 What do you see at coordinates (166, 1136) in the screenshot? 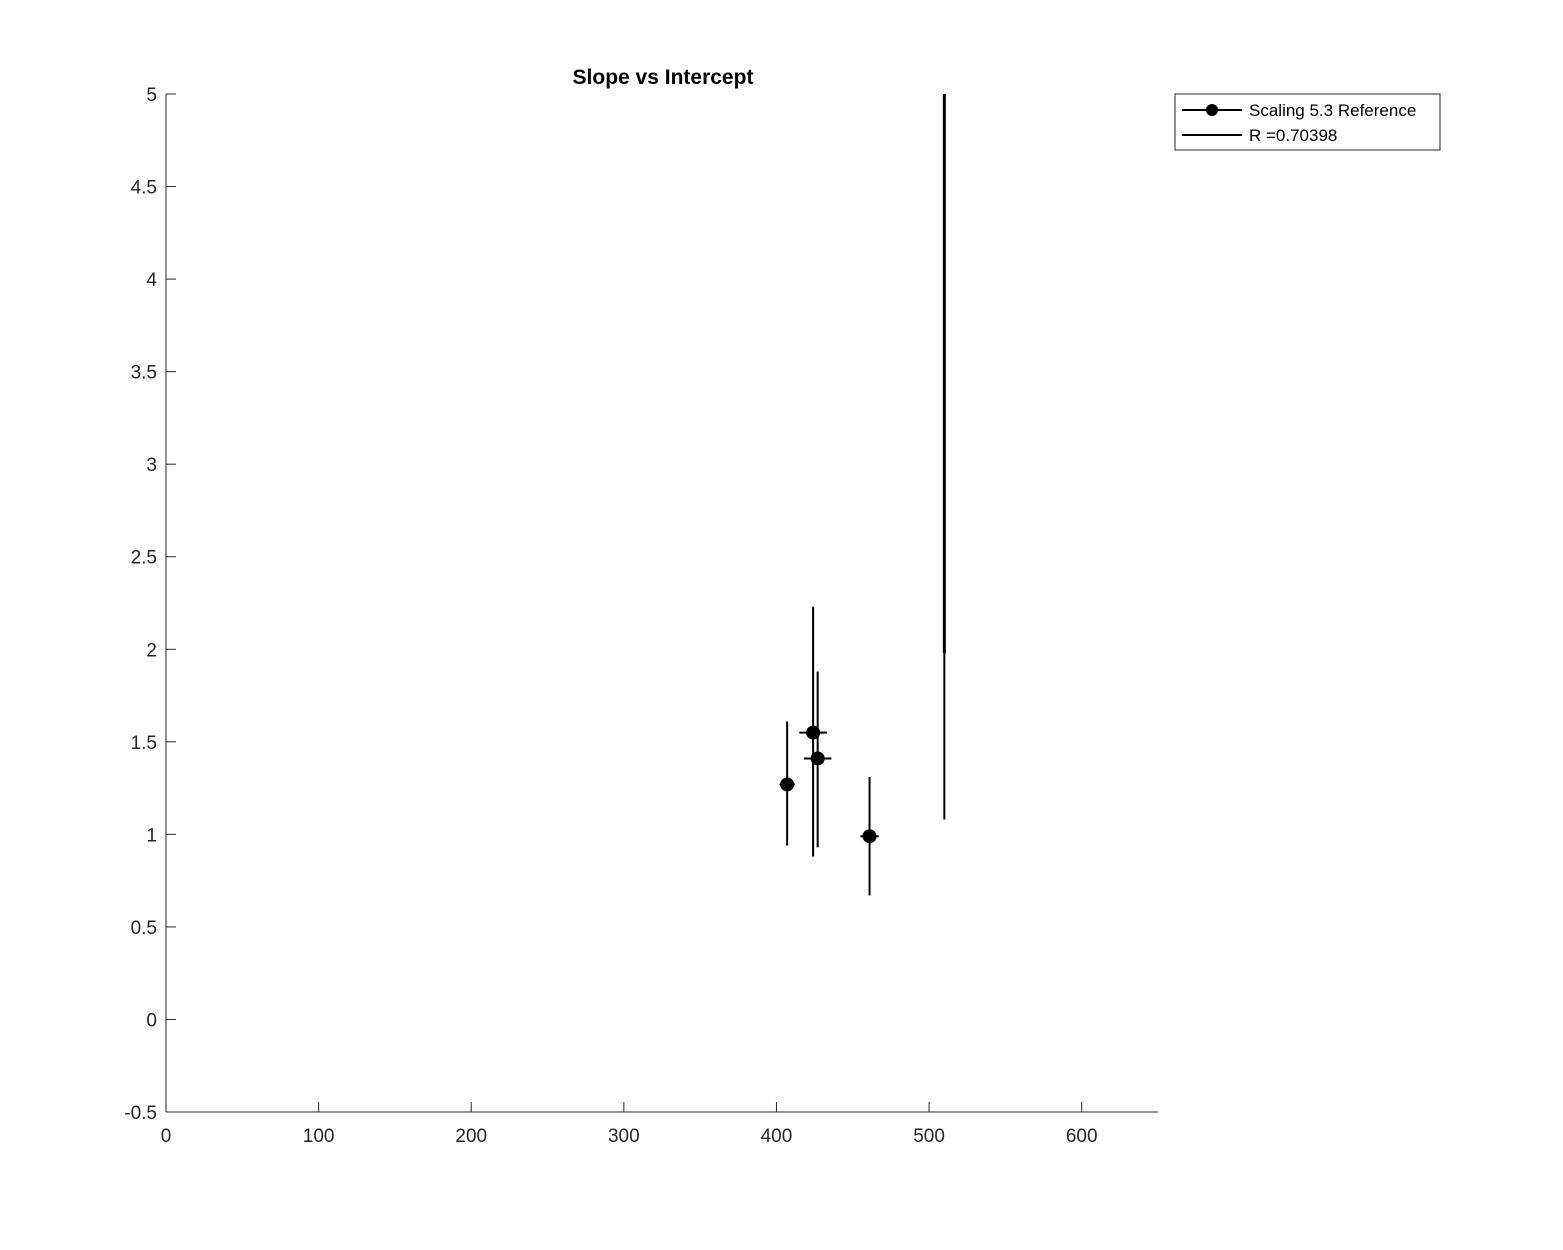
I see `x-tick-label: 0` at bounding box center [166, 1136].